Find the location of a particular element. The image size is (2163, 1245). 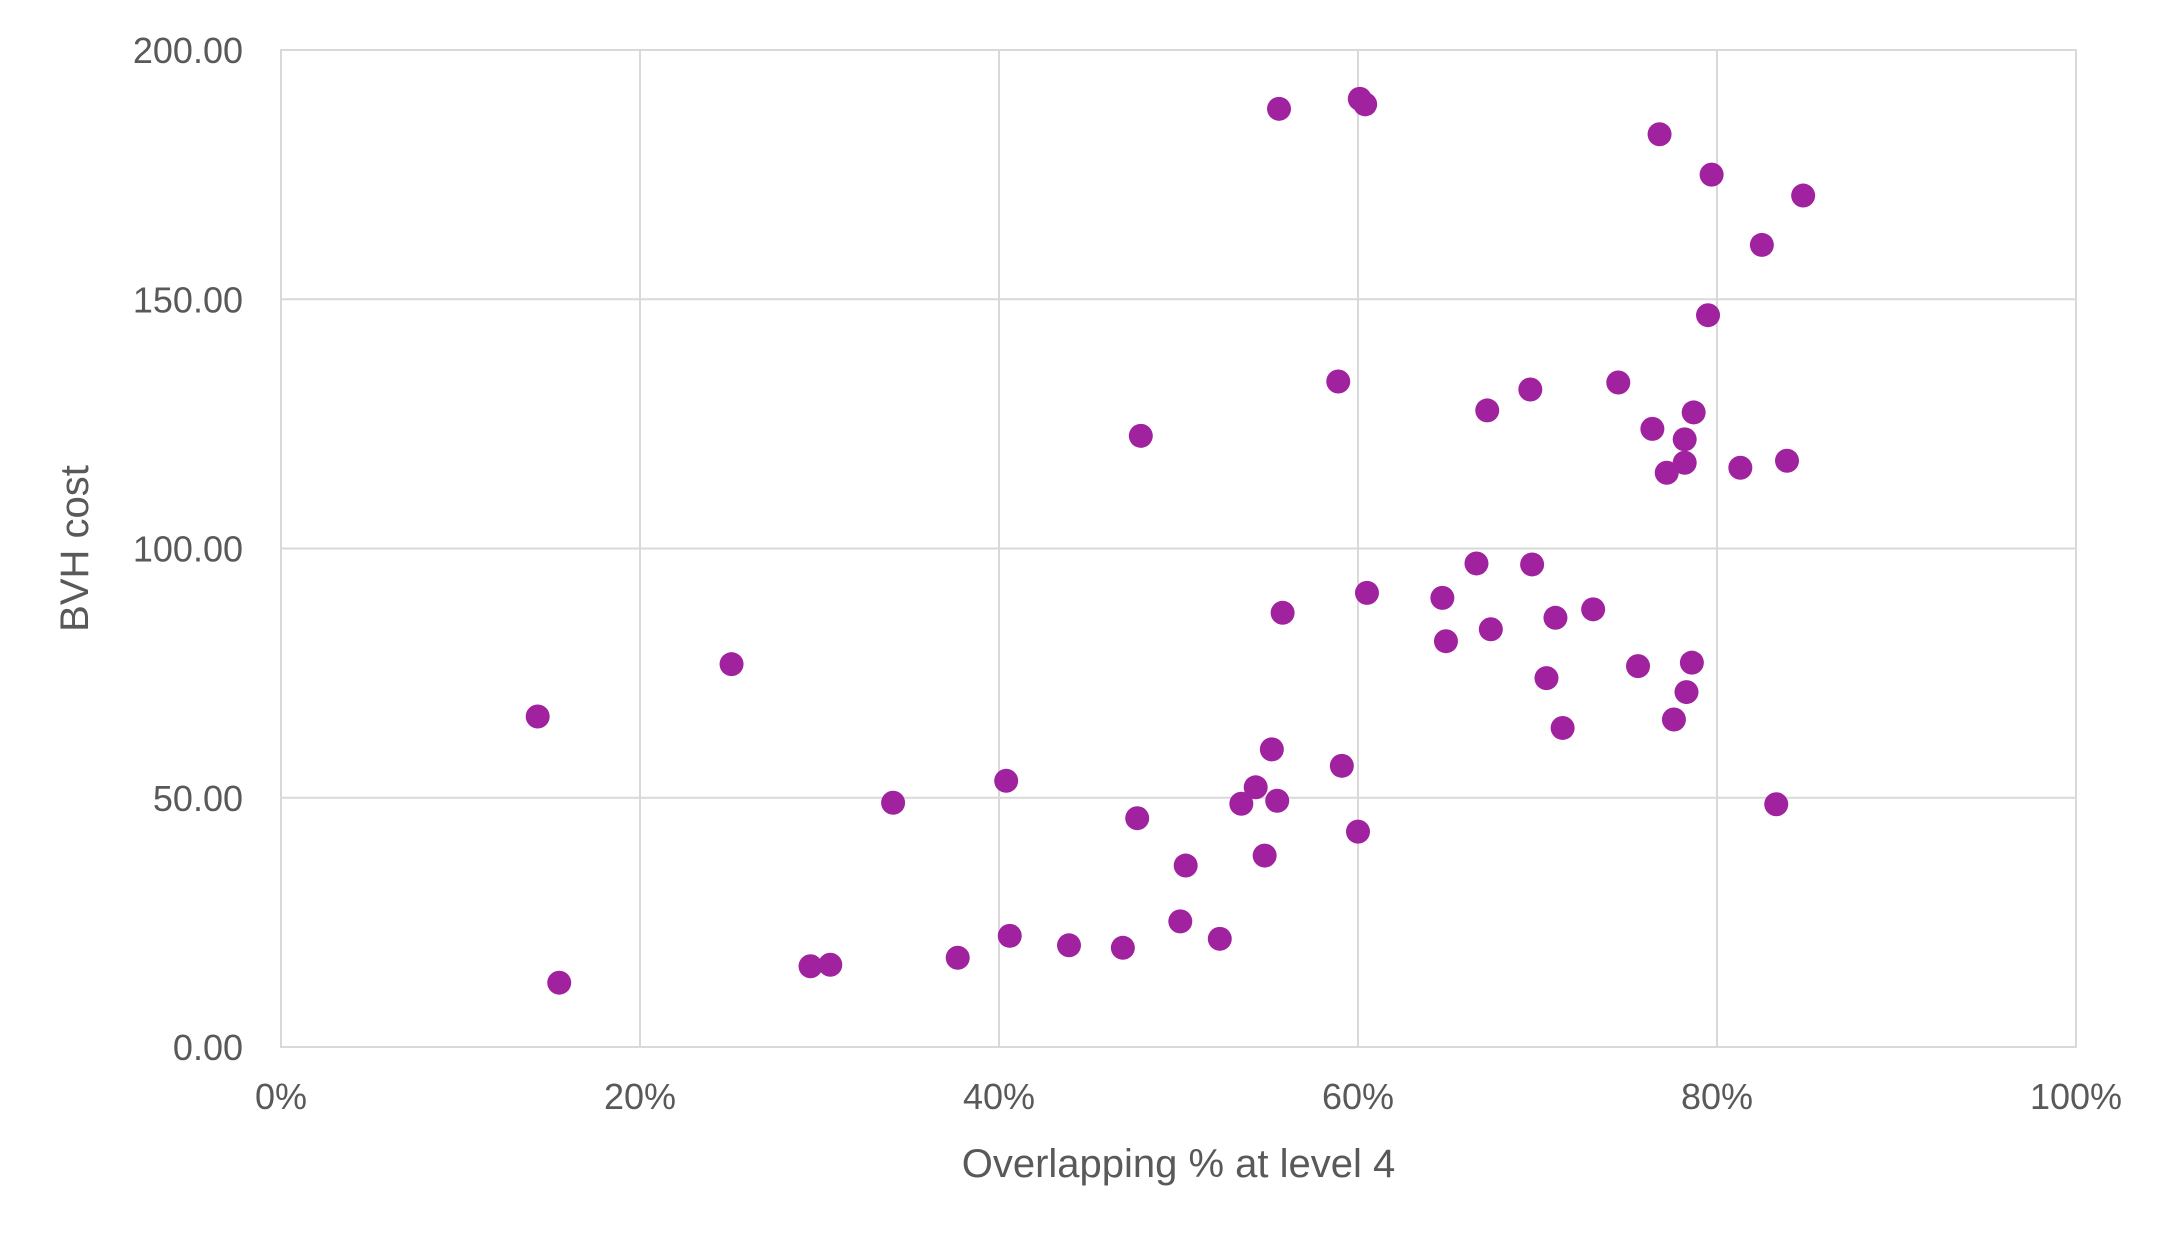

y-tick-label: 150.00 is located at coordinates (188, 299).